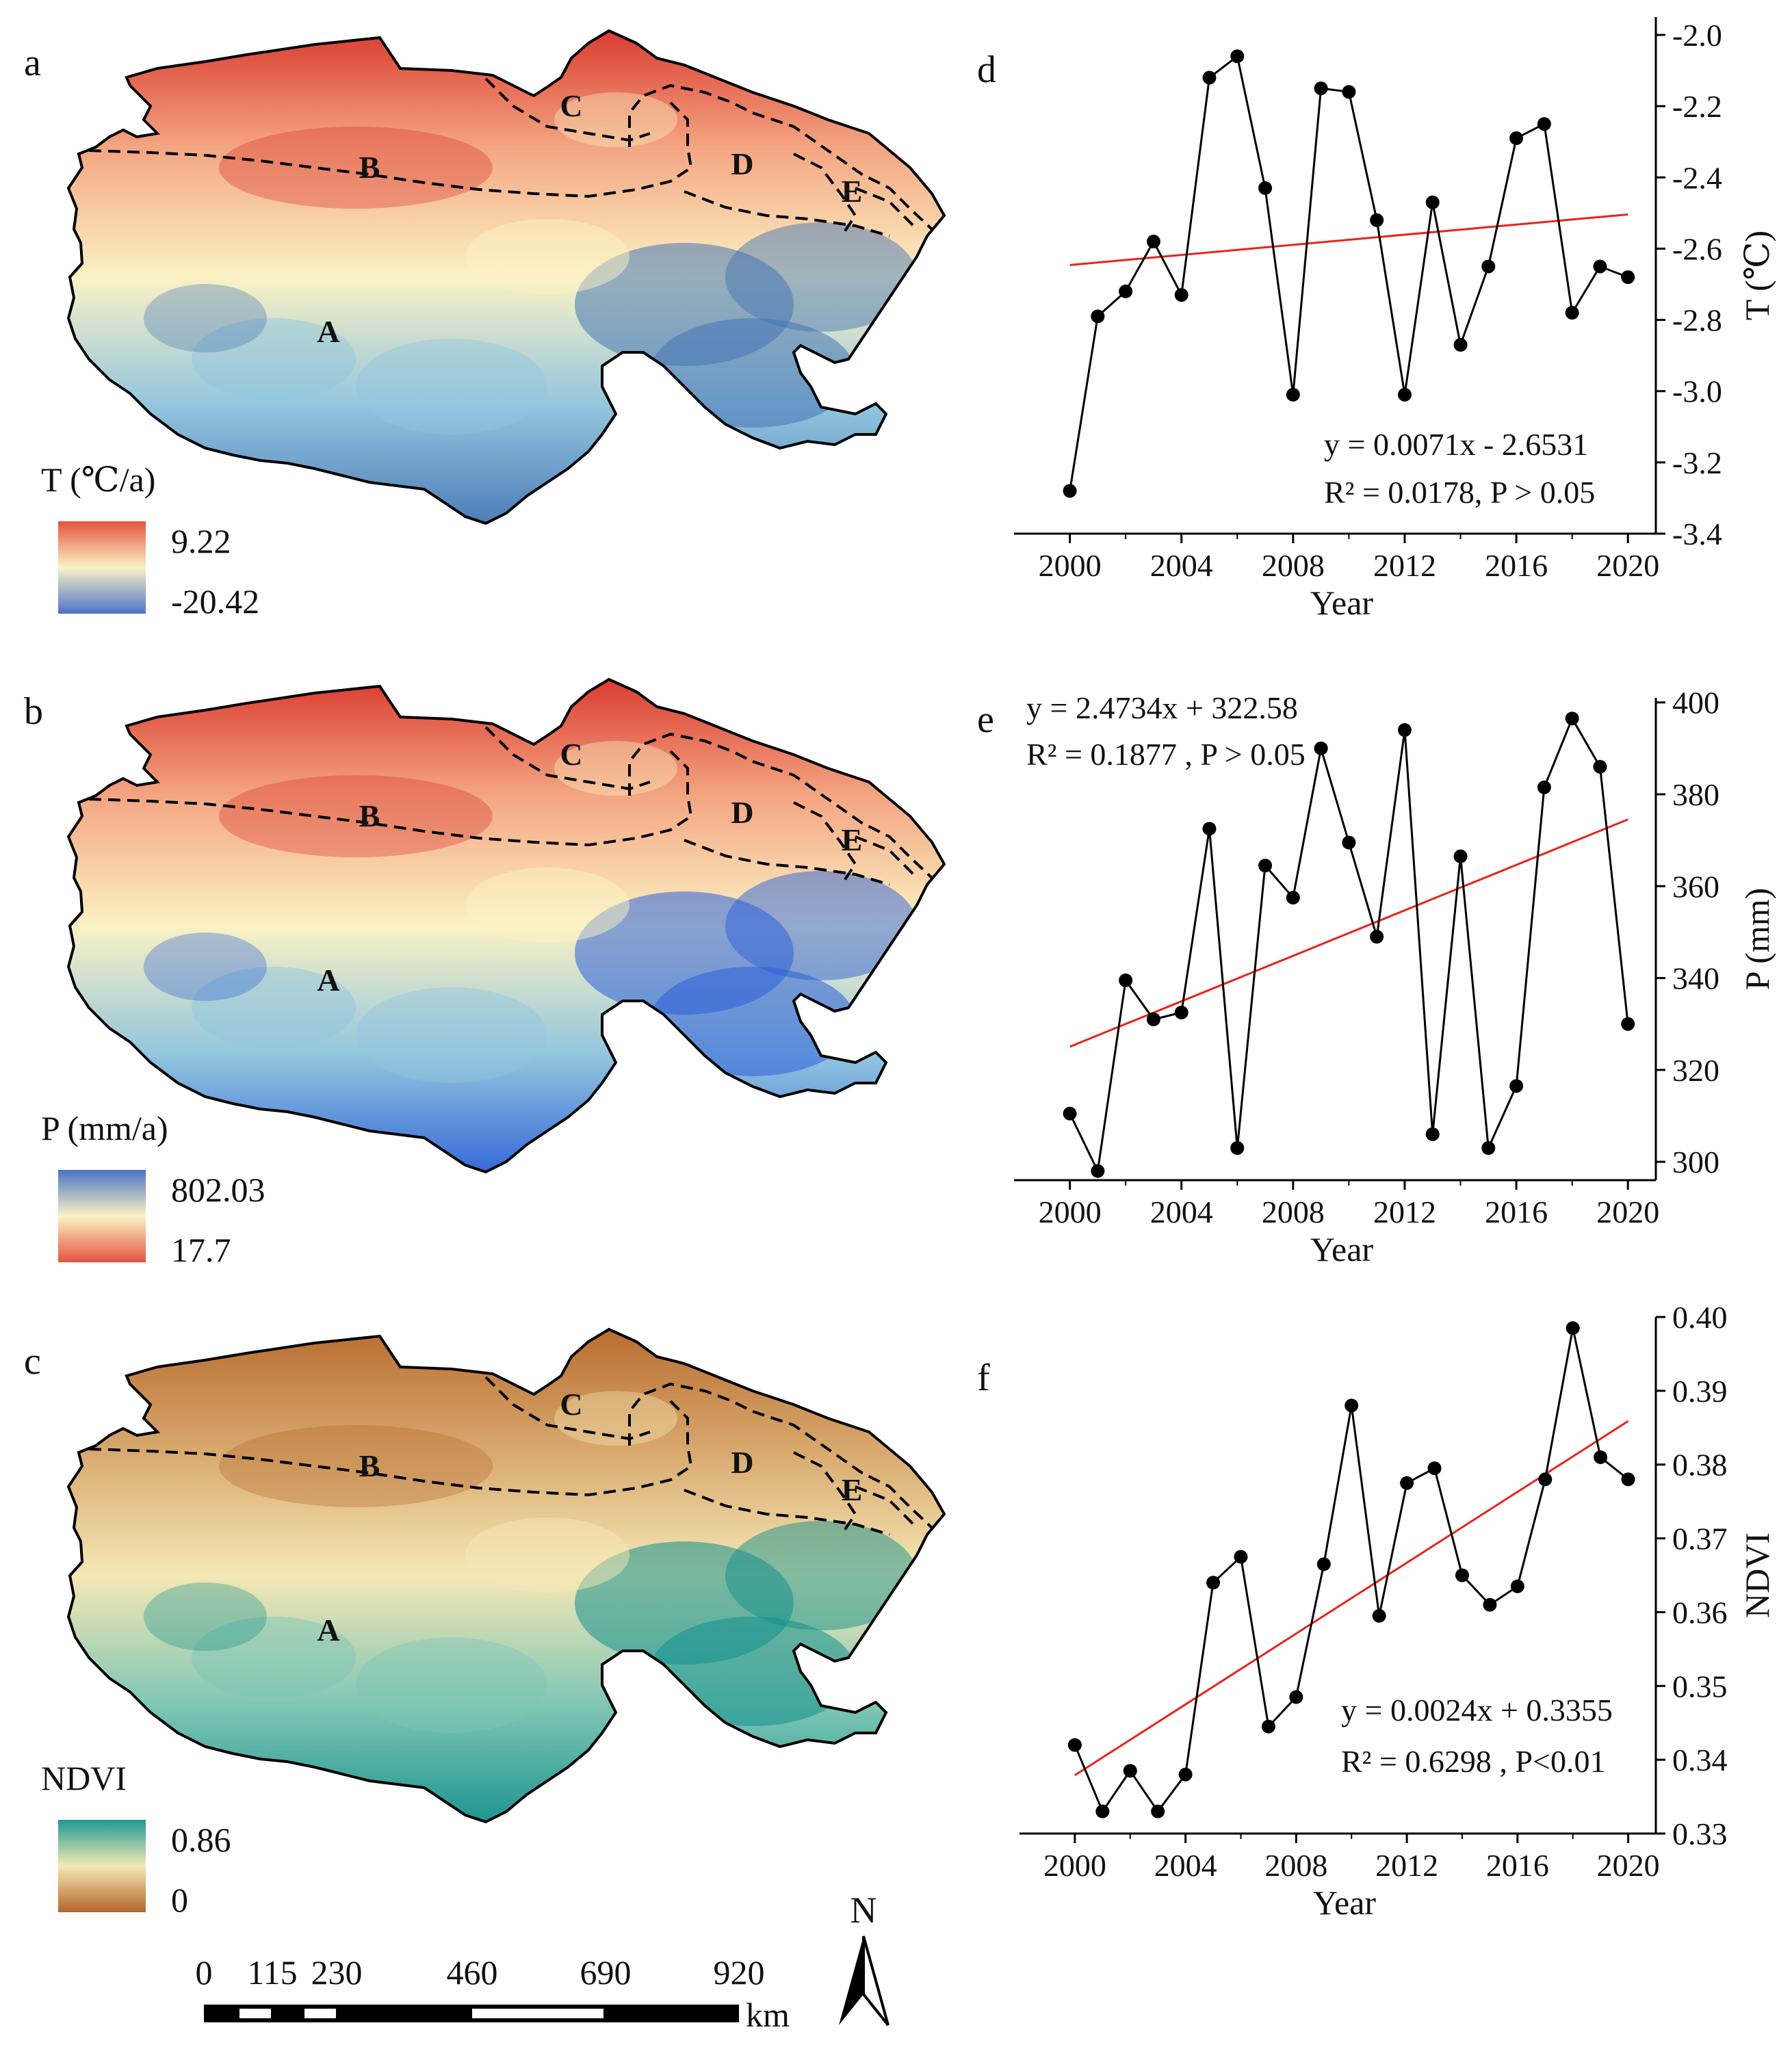 The image size is (1792, 2047). What do you see at coordinates (255, 2014) in the screenshot?
I see `scale-bar-segment` at bounding box center [255, 2014].